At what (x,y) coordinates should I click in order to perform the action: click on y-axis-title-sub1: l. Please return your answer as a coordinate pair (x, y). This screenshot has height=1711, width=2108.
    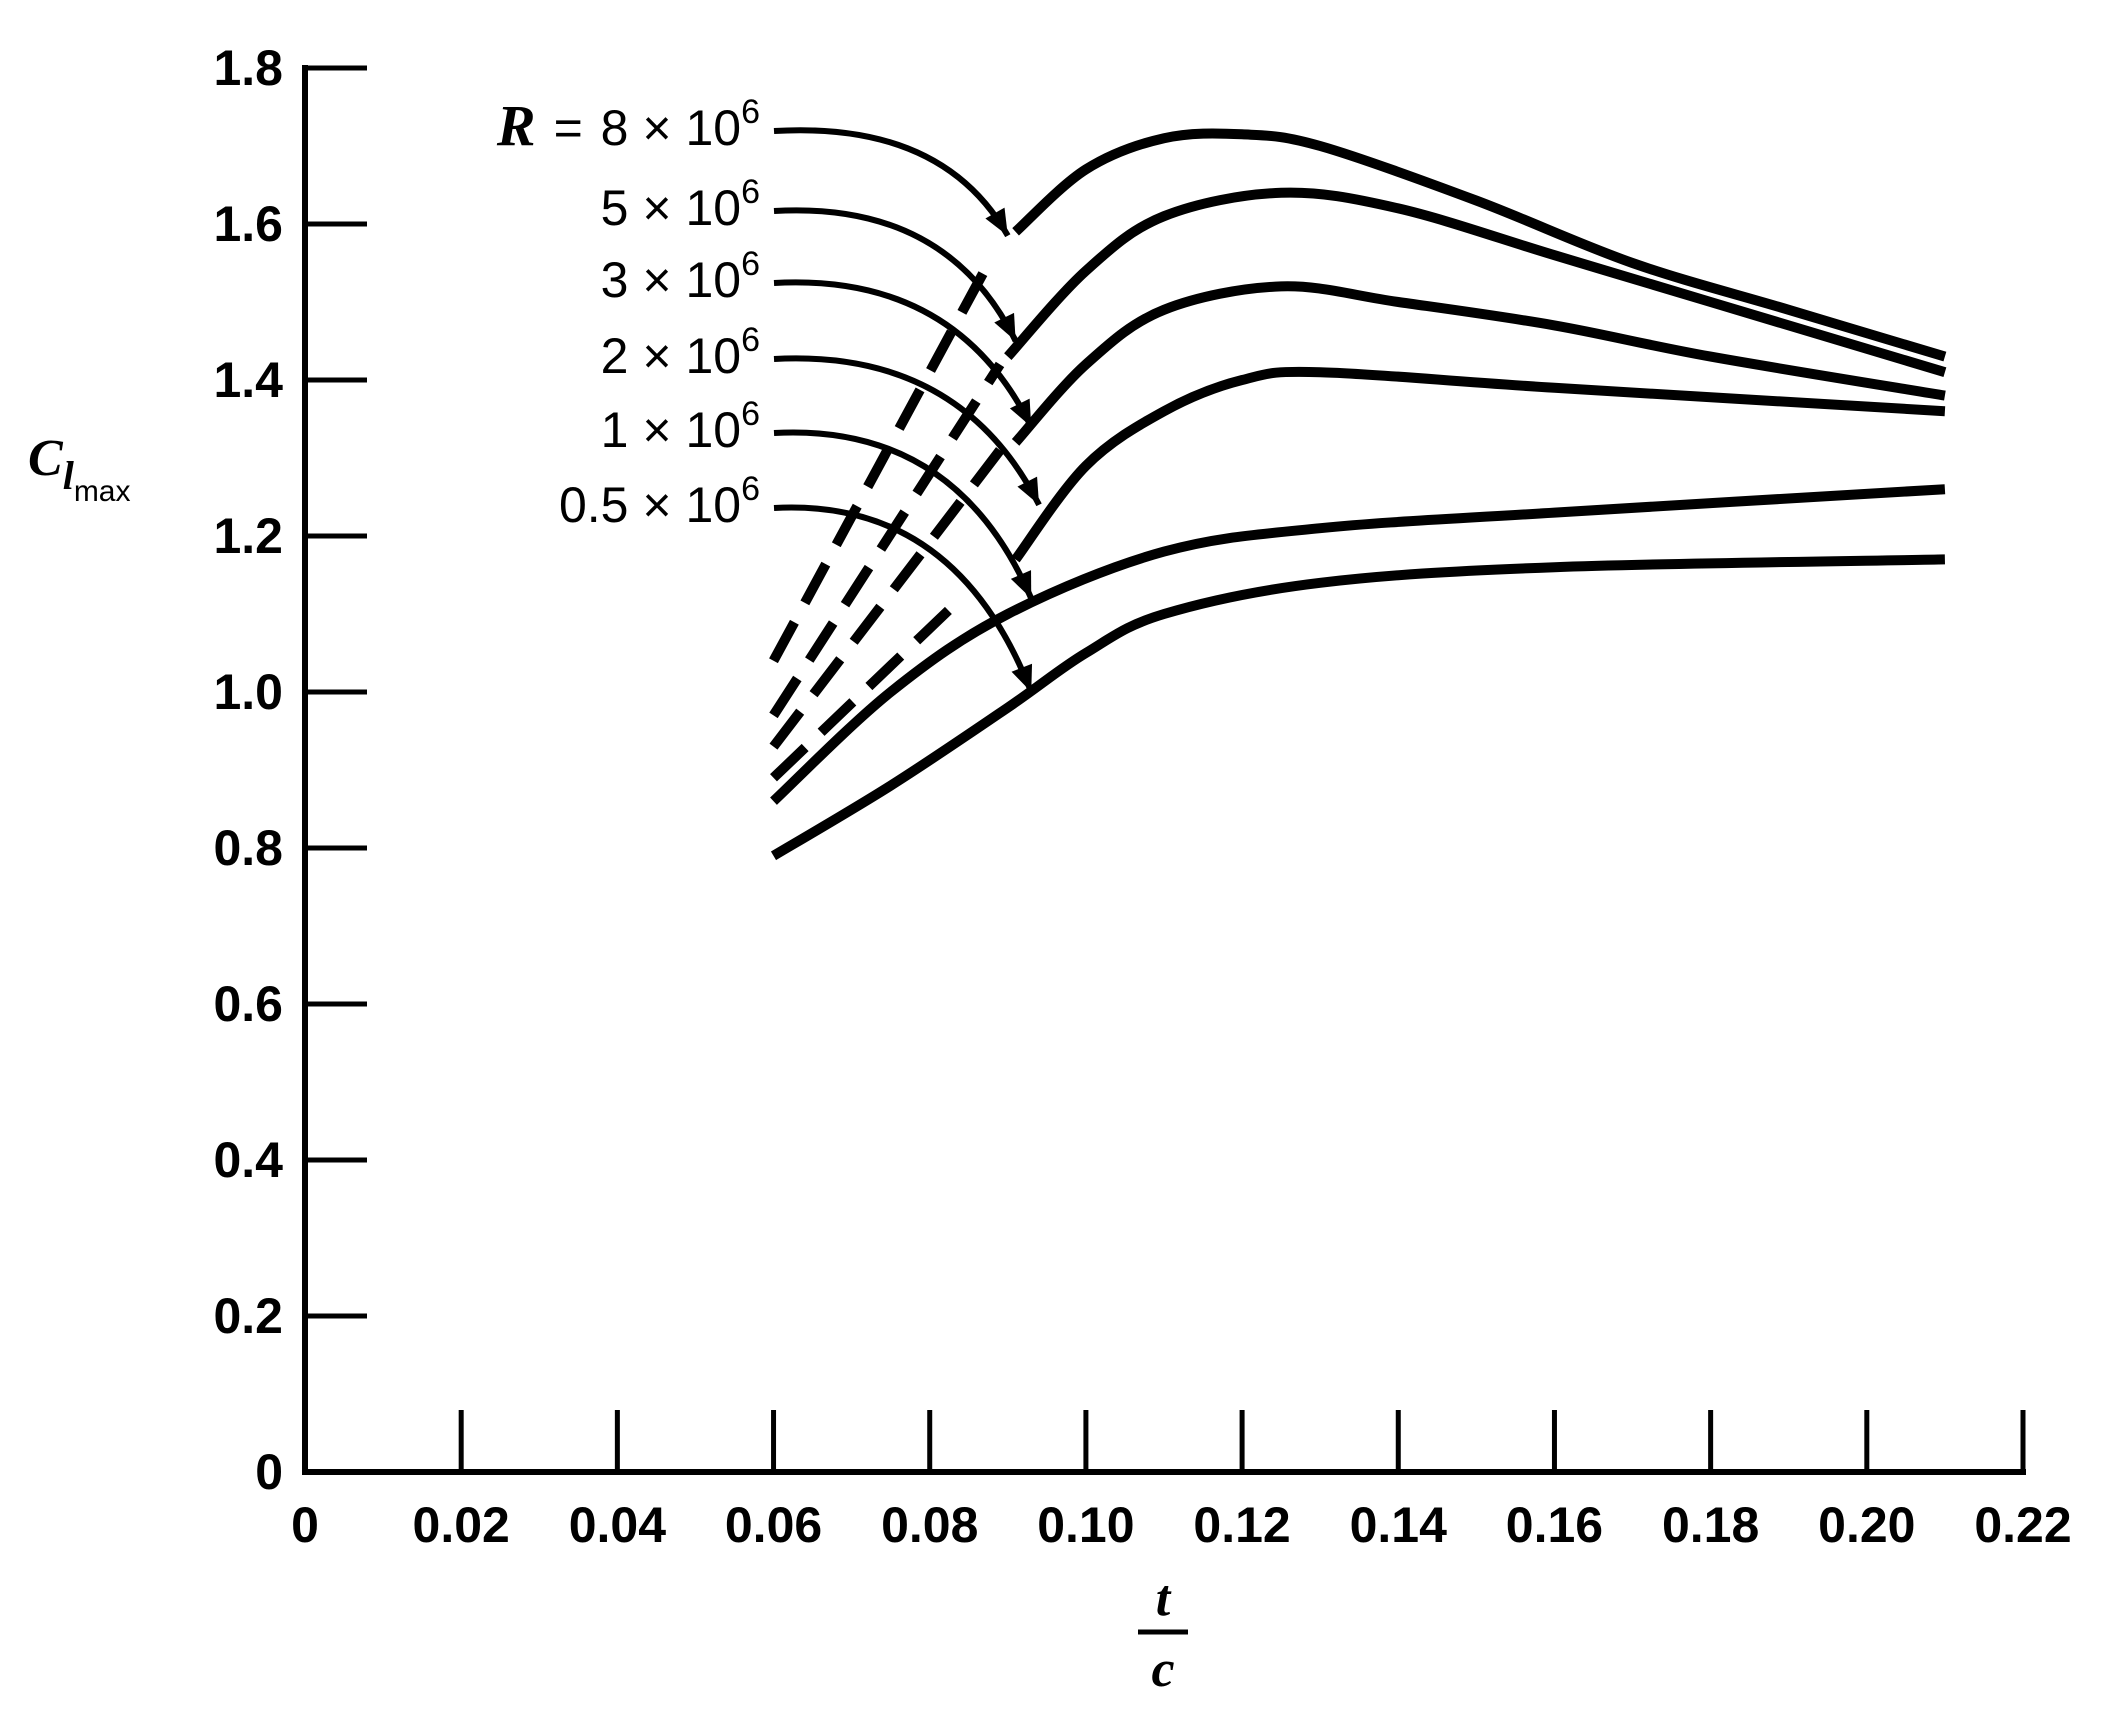
    Looking at the image, I should click on (69, 475).